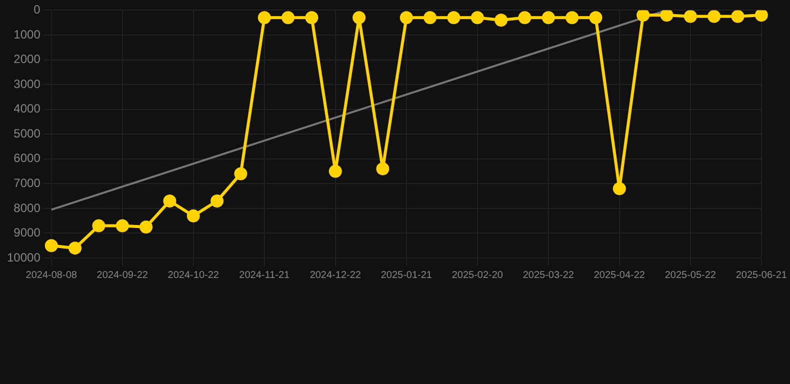 This screenshot has height=384, width=790. Describe the element at coordinates (620, 275) in the screenshot. I see `x-tick-label: 2025-04-22` at that location.